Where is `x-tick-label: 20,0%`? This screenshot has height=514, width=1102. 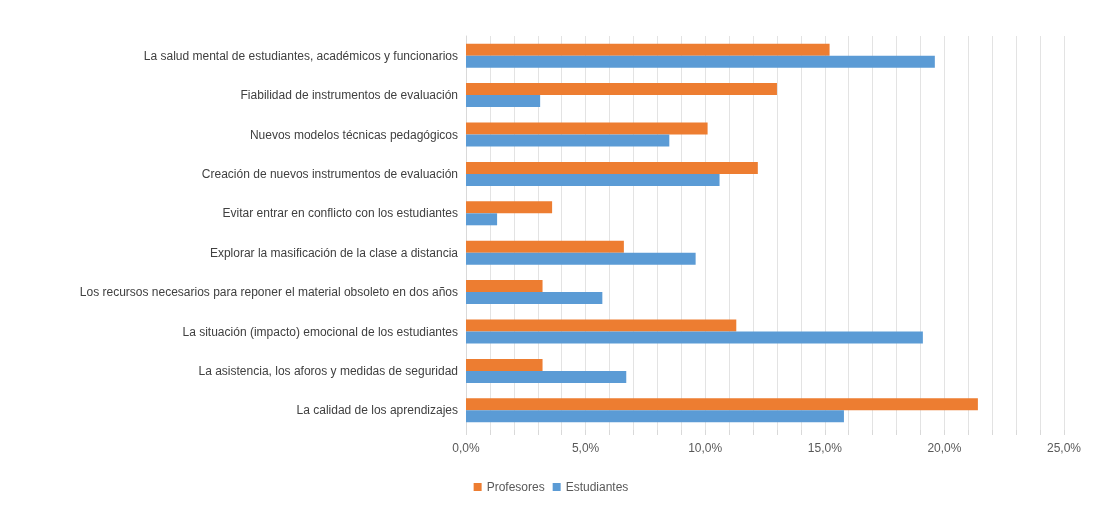 x-tick-label: 20,0% is located at coordinates (944, 448).